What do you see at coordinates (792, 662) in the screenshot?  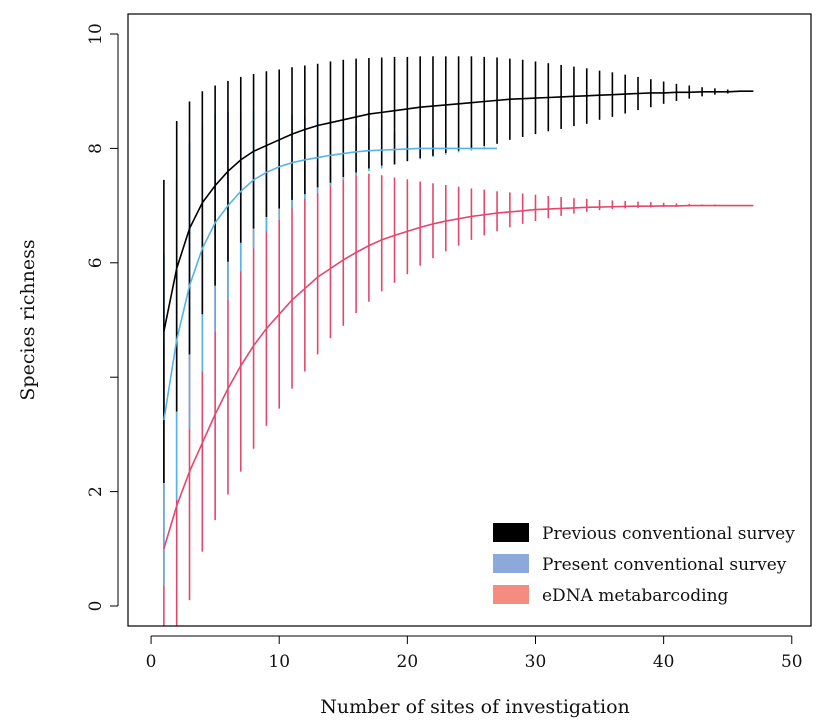 I see `x-tick-label-50: 50` at bounding box center [792, 662].